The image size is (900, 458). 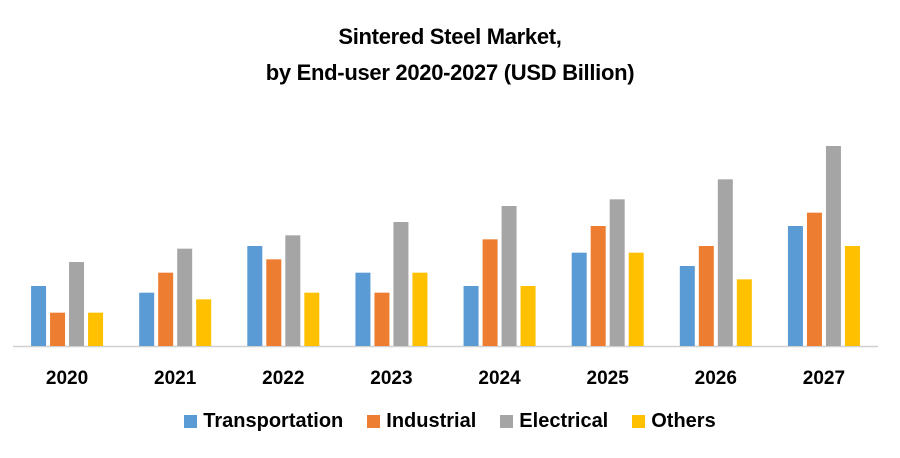 I want to click on legend-label-transportation: Transportation, so click(x=273, y=421).